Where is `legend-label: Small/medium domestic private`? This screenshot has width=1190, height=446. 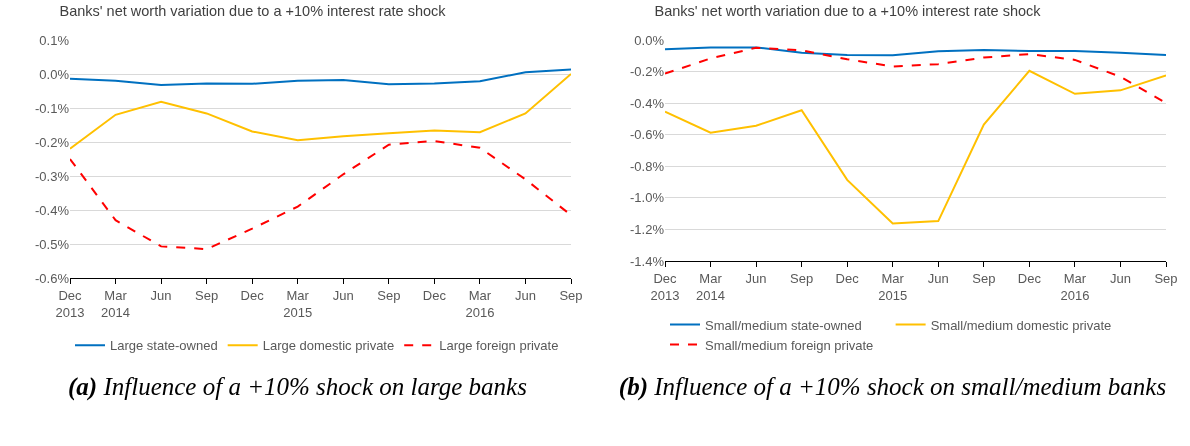
legend-label: Small/medium domestic private is located at coordinates (1021, 325).